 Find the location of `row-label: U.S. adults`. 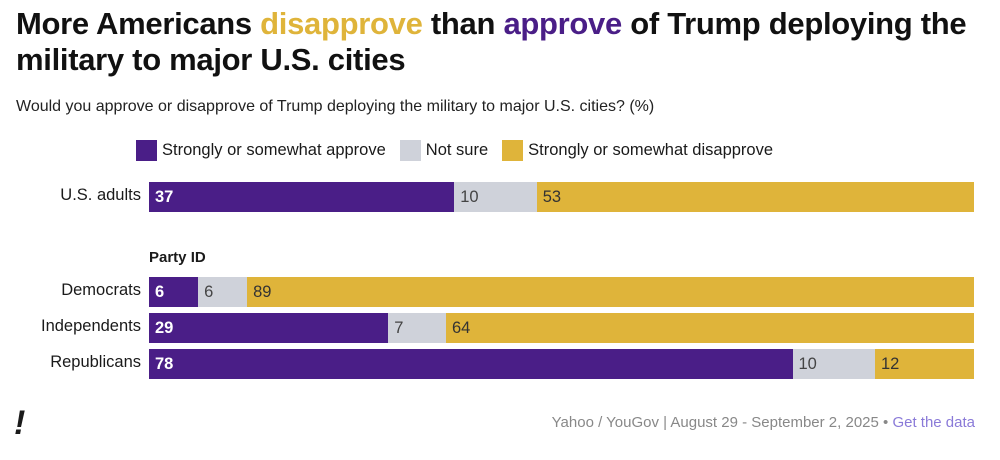

row-label: U.S. adults is located at coordinates (100, 195).